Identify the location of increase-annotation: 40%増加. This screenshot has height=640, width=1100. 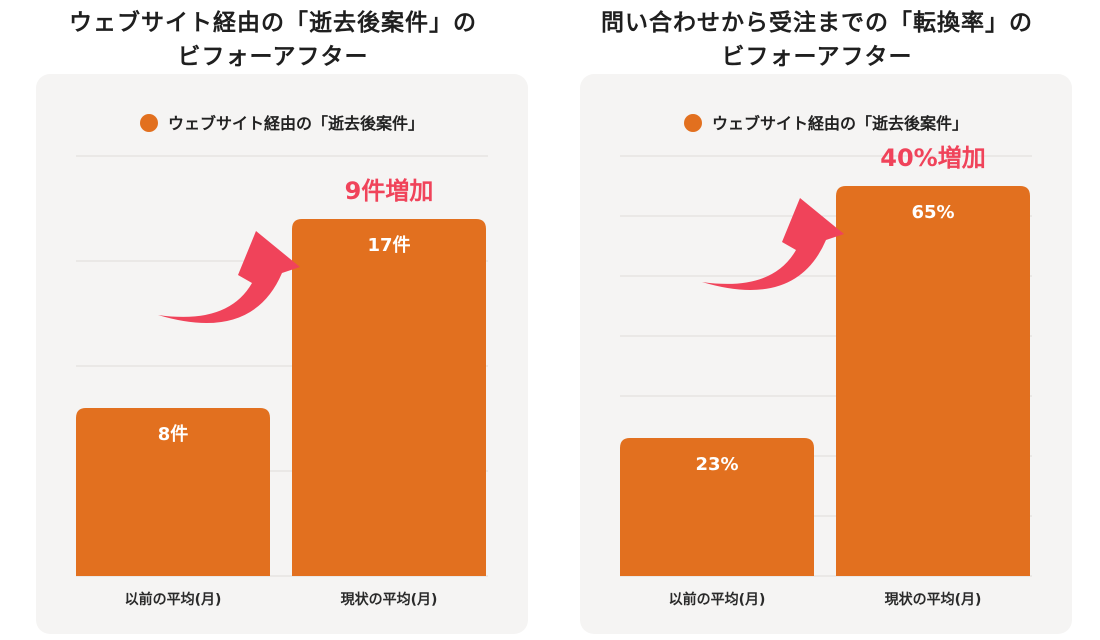
(932, 158).